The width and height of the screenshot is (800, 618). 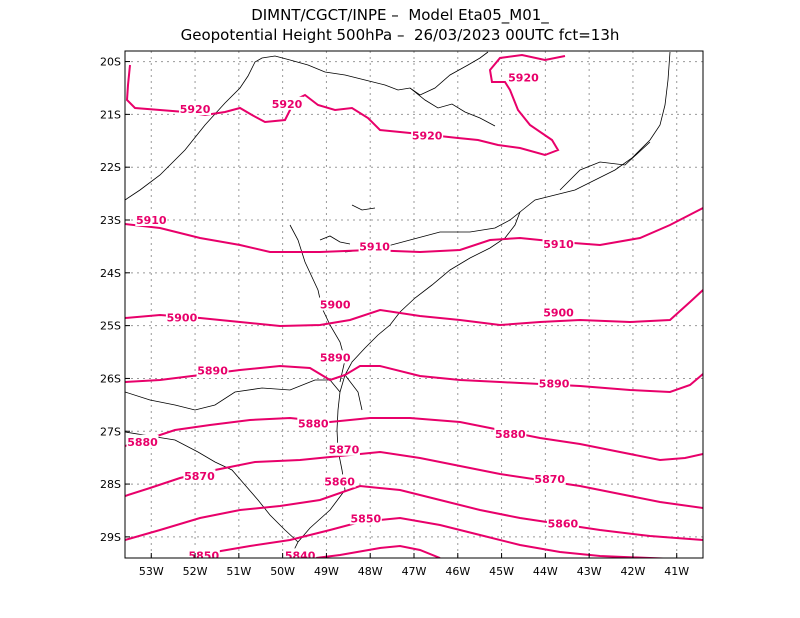 I want to click on lat-tick-label: 25S, so click(x=110, y=326).